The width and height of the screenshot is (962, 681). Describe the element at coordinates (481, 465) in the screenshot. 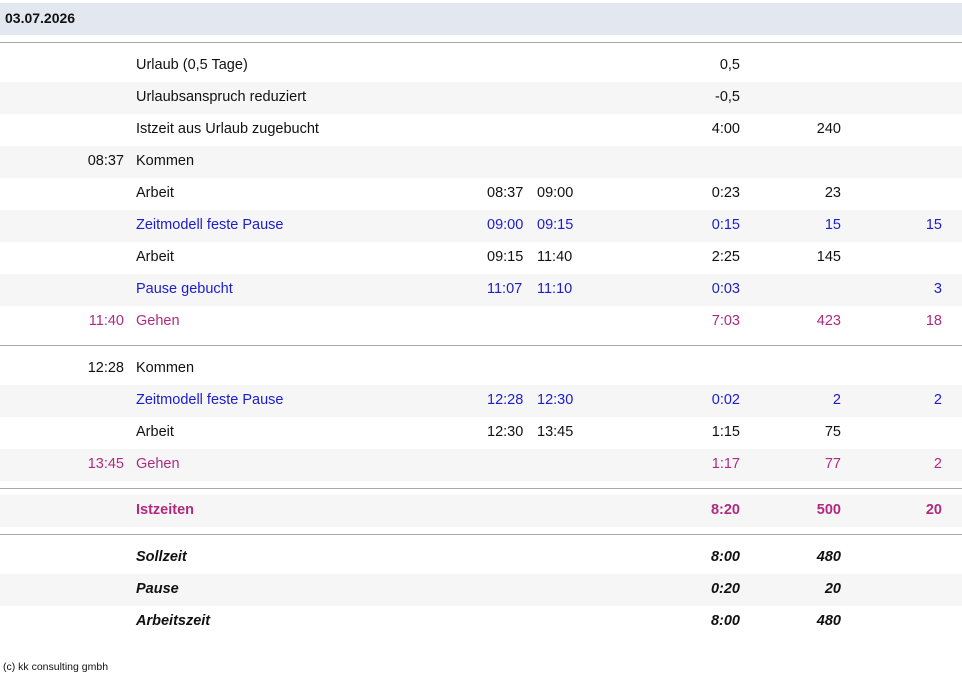

I see `table-row: 13:45 Gehen 1:17 77 2` at that location.